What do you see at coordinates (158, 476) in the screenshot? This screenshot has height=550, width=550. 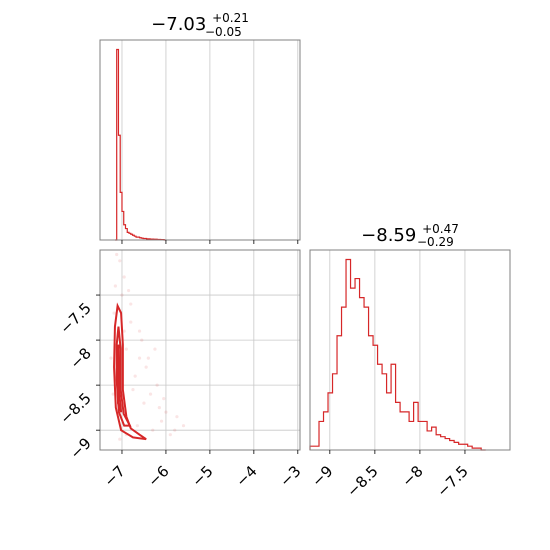 I see `x-tick-label: −6` at bounding box center [158, 476].